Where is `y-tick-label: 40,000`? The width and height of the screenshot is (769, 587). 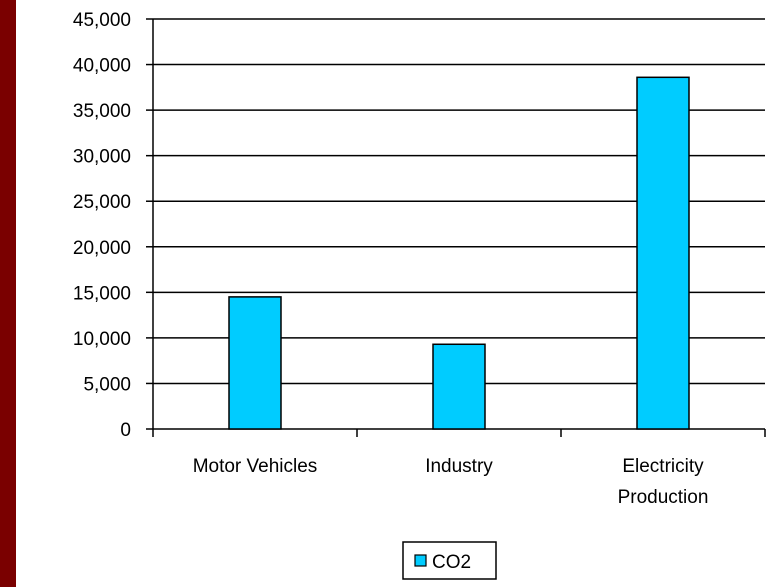 y-tick-label: 40,000 is located at coordinates (102, 66).